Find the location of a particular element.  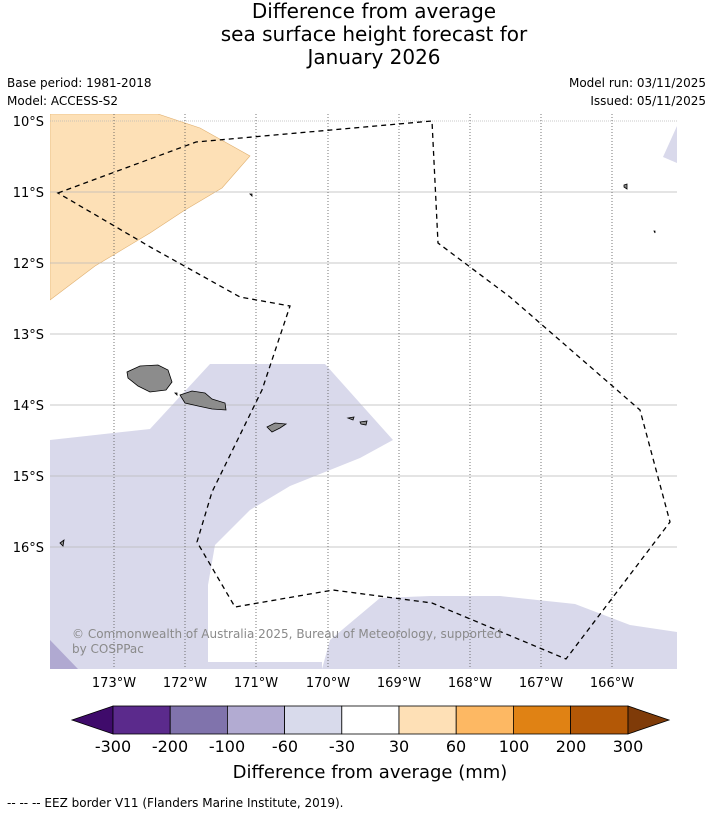

colorbar-tick-label: -200 is located at coordinates (170, 746).